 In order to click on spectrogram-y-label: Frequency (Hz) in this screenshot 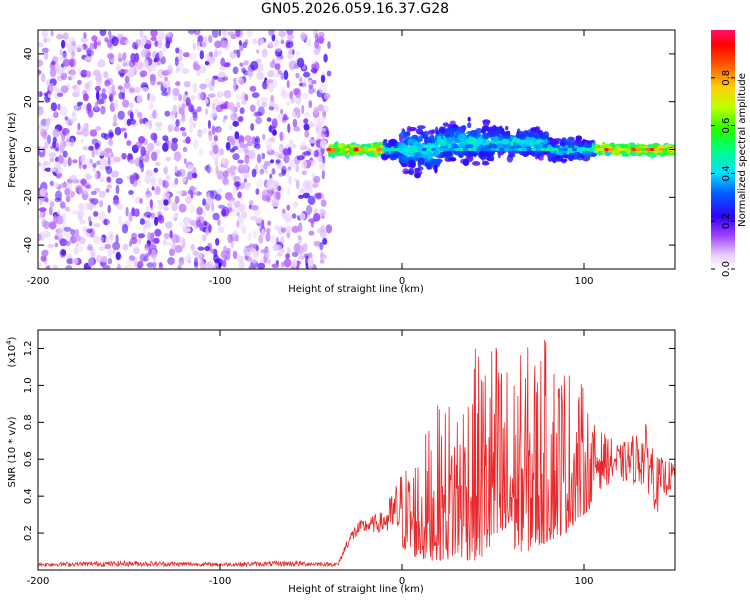, I will do `click(12, 150)`.